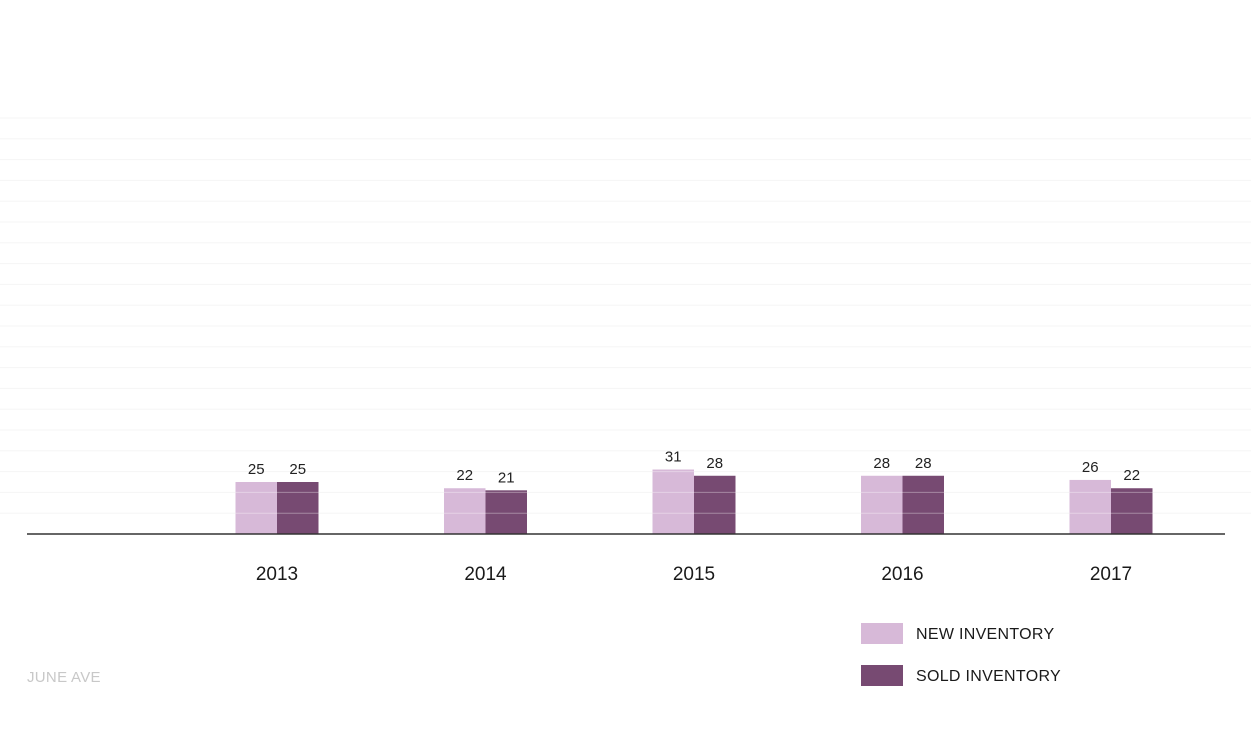  I want to click on bar-sold-inventory-2015, so click(715, 504).